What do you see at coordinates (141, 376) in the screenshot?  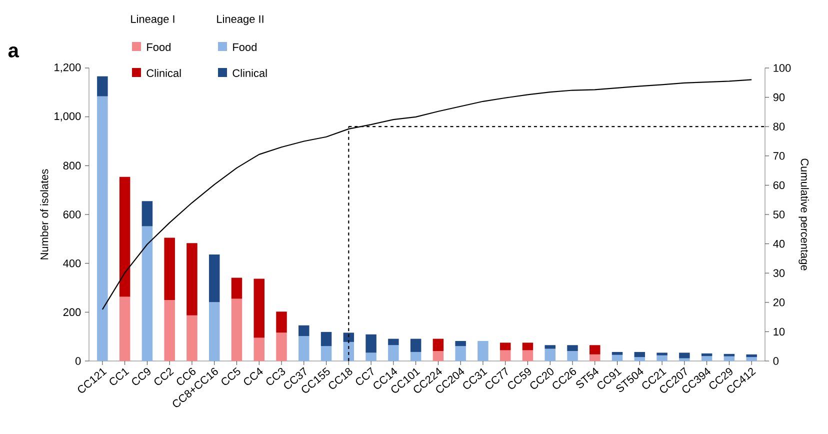 I see `x-tick-label: CC9` at bounding box center [141, 376].